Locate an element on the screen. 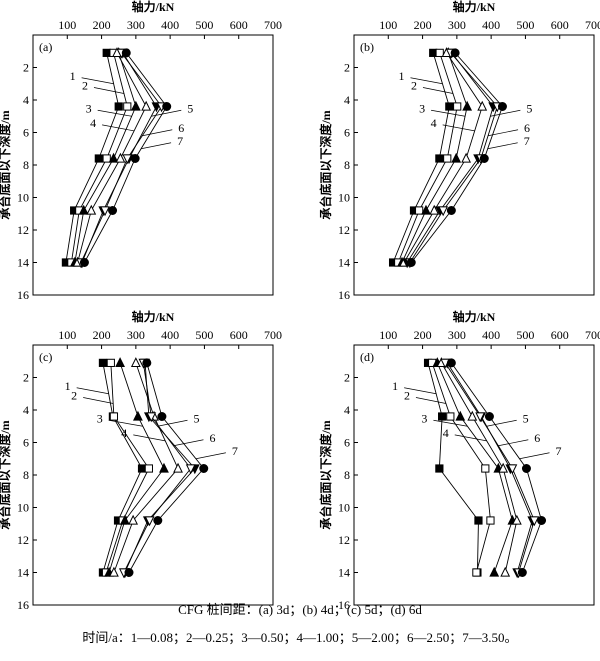  series-label: 3 is located at coordinates (422, 108).